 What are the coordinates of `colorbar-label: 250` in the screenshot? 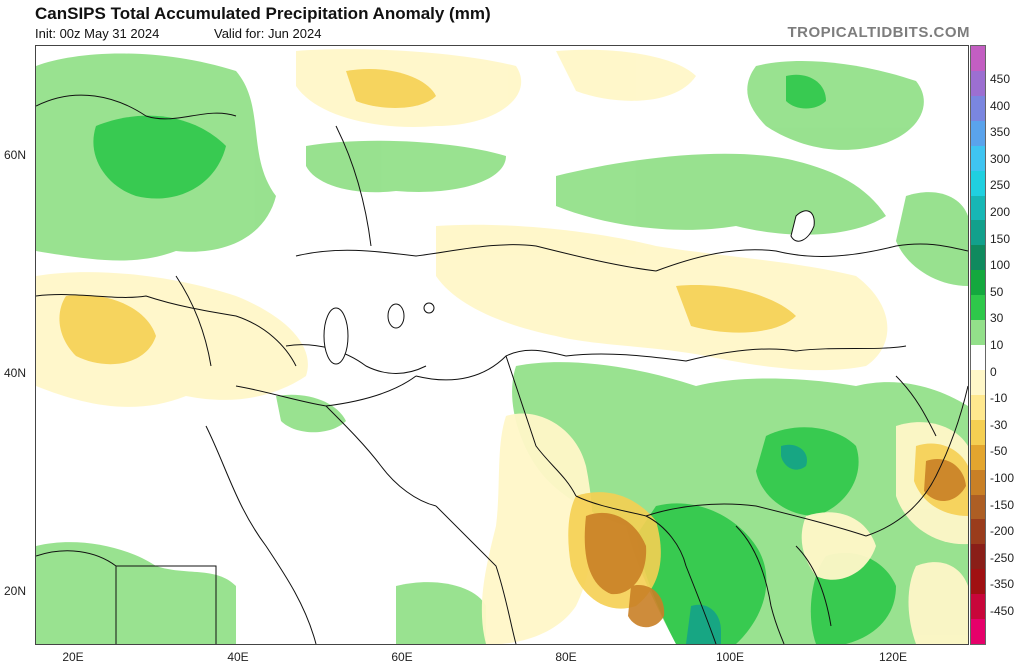 It's located at (1000, 185).